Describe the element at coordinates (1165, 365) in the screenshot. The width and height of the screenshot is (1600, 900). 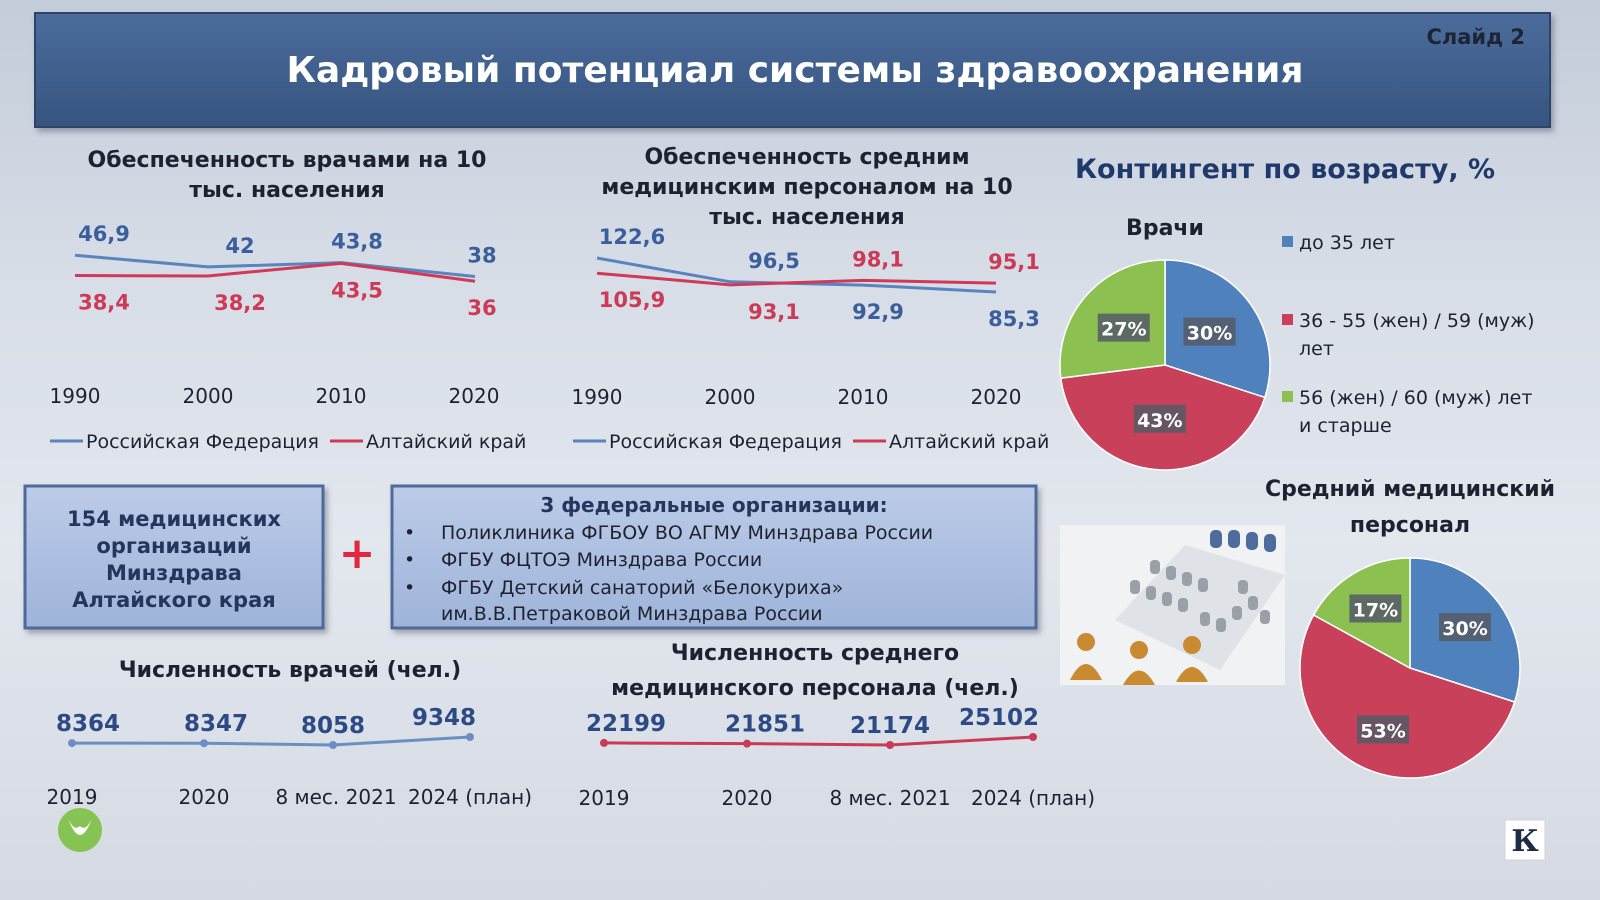
I see `pie-doctors: 30% 43% 27%` at that location.